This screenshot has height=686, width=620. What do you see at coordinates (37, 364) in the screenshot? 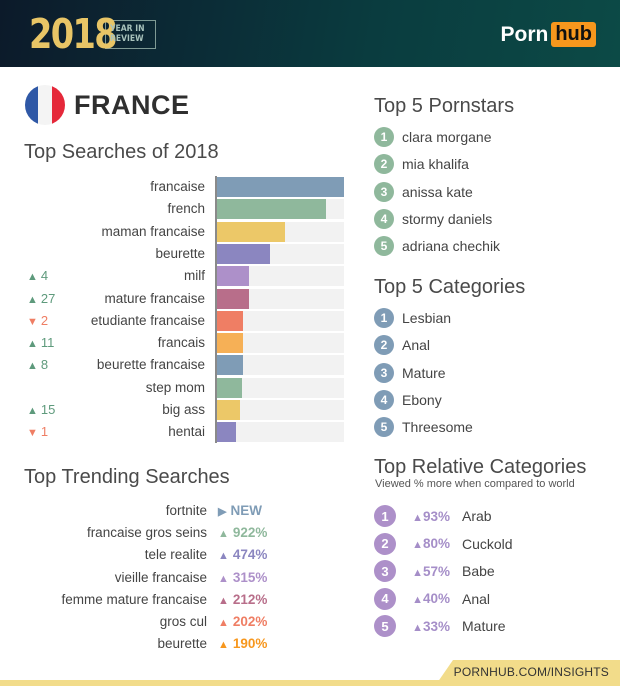
I see `rank-up-indicator: ▲ 8` at bounding box center [37, 364].